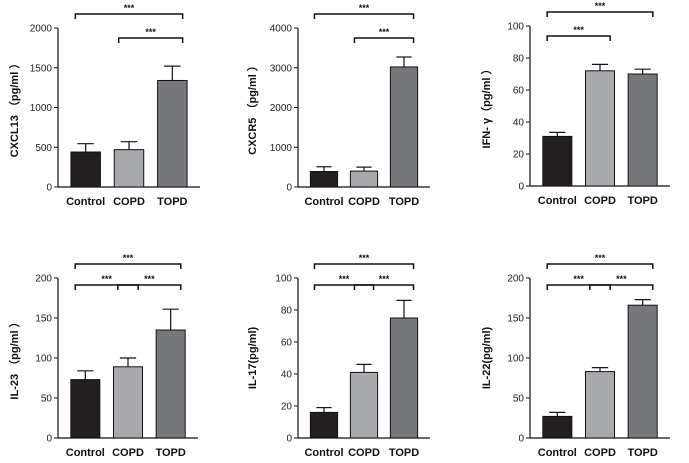  What do you see at coordinates (281, 29) in the screenshot?
I see `y-tick-label: 4000` at bounding box center [281, 29].